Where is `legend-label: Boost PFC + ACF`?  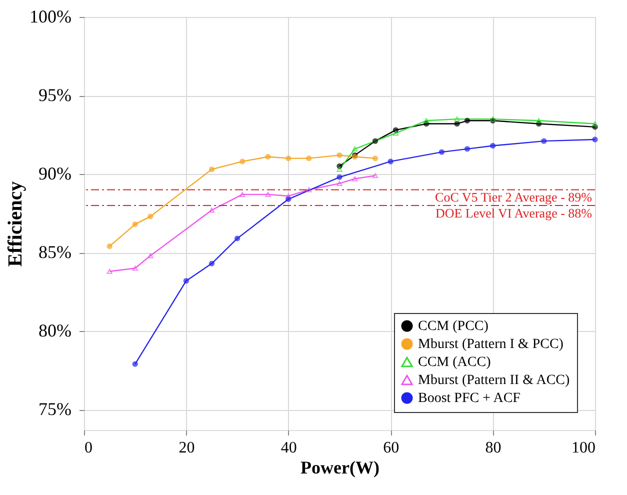 legend-label: Boost PFC + ACF is located at coordinates (469, 398).